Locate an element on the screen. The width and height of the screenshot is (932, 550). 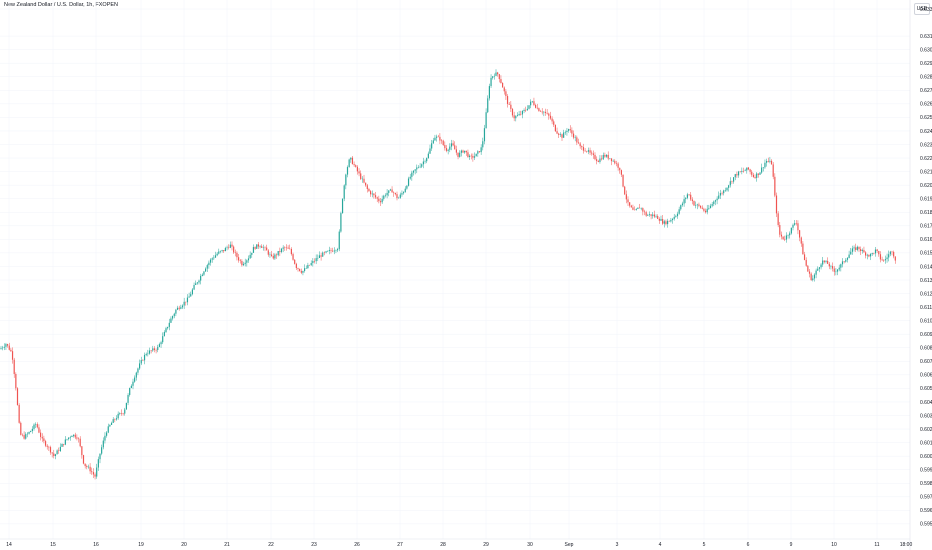
x-tick-label: 14 is located at coordinates (9, 545).